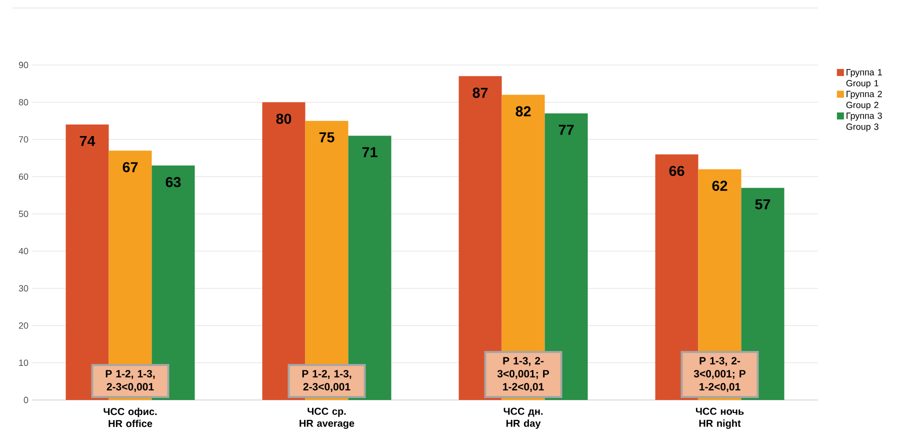  What do you see at coordinates (130, 167) in the screenshot?
I see `data-label: 67` at bounding box center [130, 167].